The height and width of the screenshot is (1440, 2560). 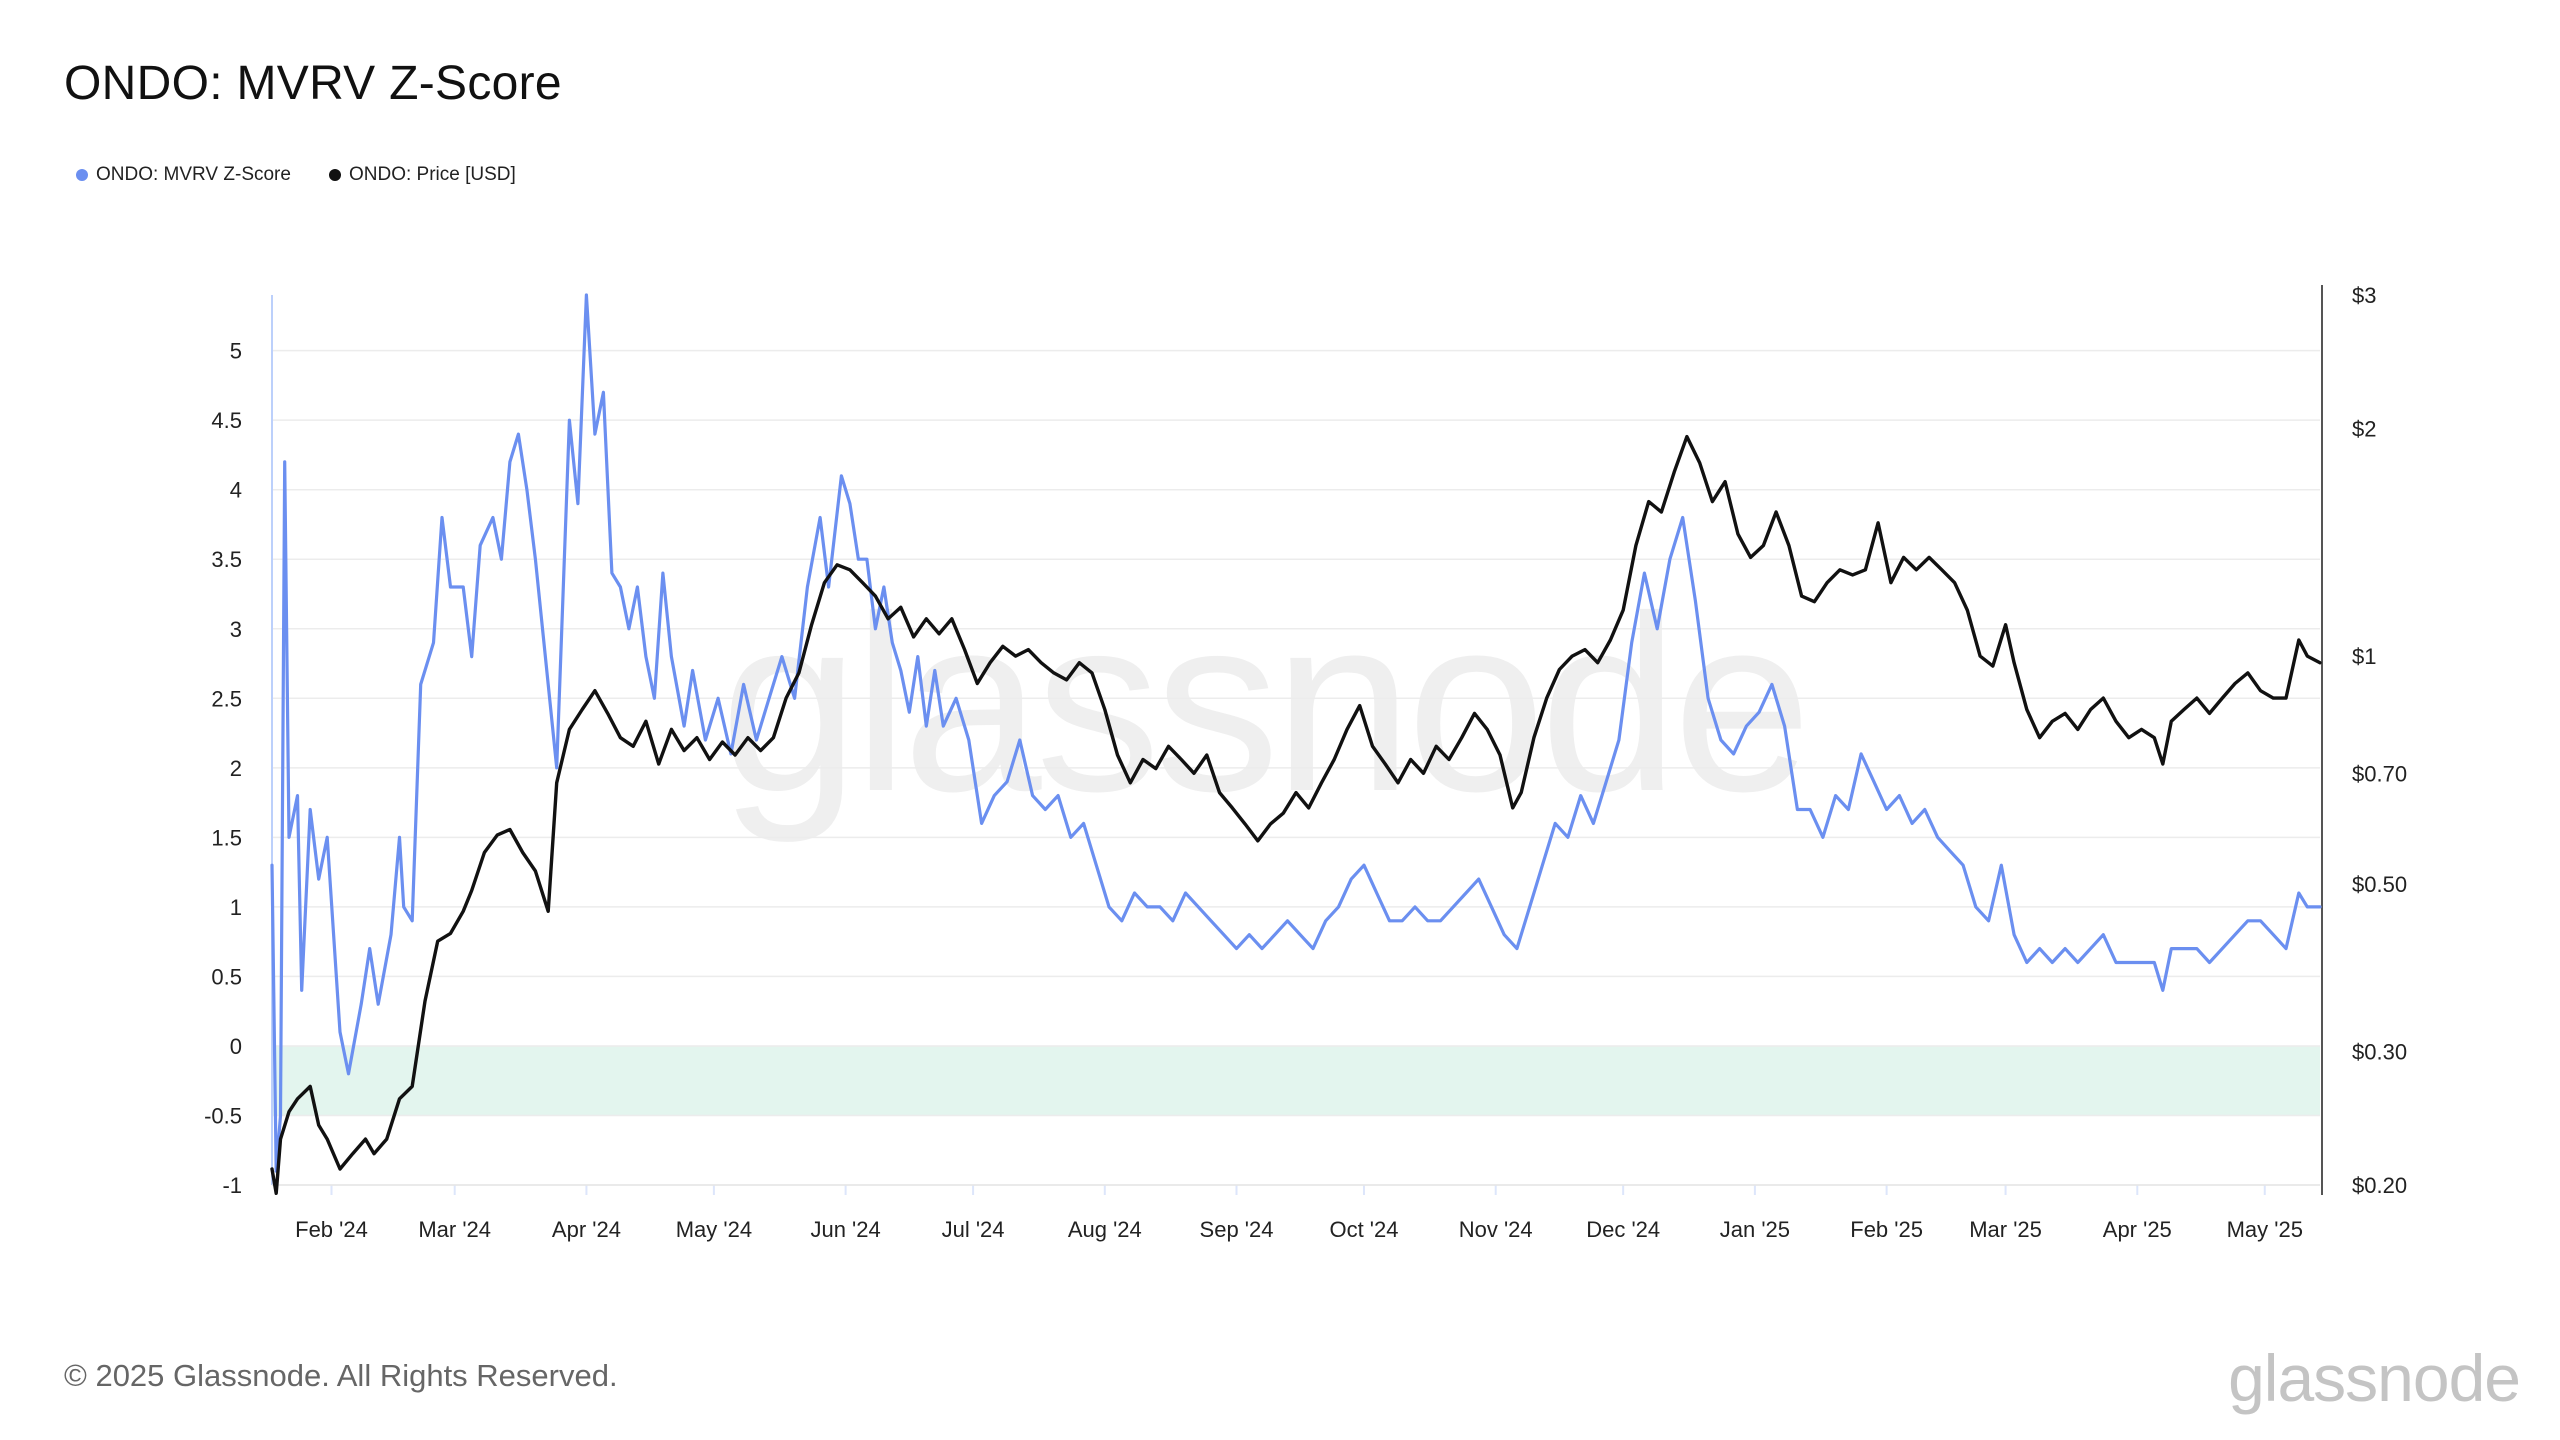 What do you see at coordinates (331, 1229) in the screenshot?
I see `x-tick-label: Feb '24` at bounding box center [331, 1229].